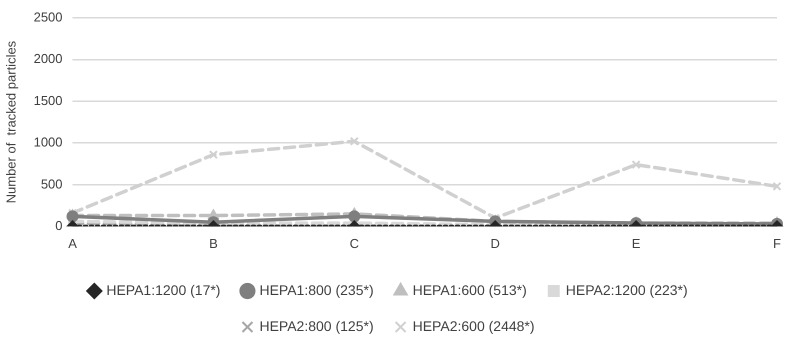 The width and height of the screenshot is (797, 344). What do you see at coordinates (473, 326) in the screenshot?
I see `legend-label: HEPA2:600 (2448*)` at bounding box center [473, 326].